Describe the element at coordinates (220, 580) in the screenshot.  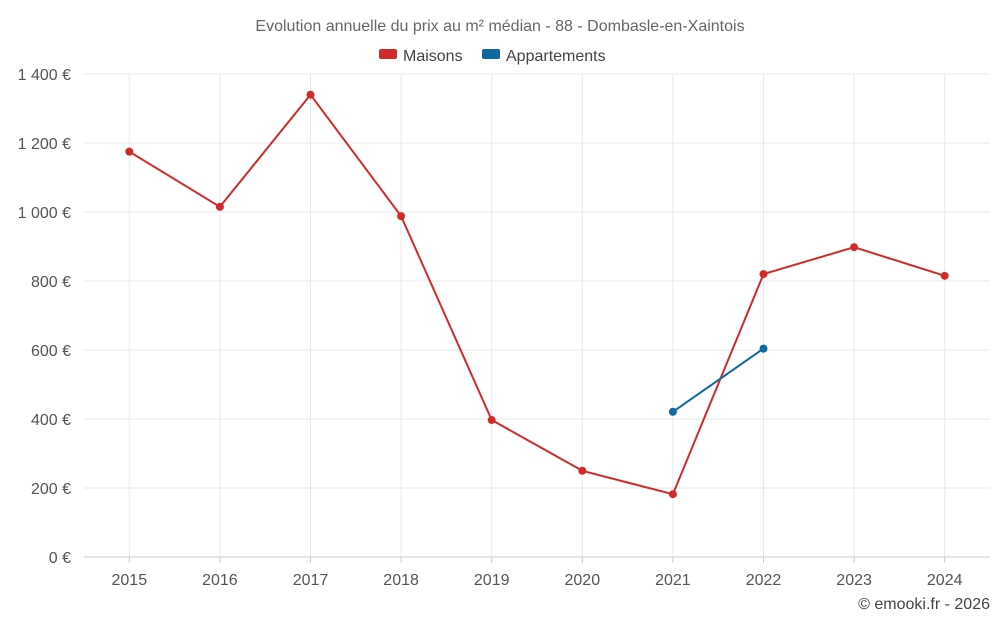
I see `x-tick-label: 2016` at that location.